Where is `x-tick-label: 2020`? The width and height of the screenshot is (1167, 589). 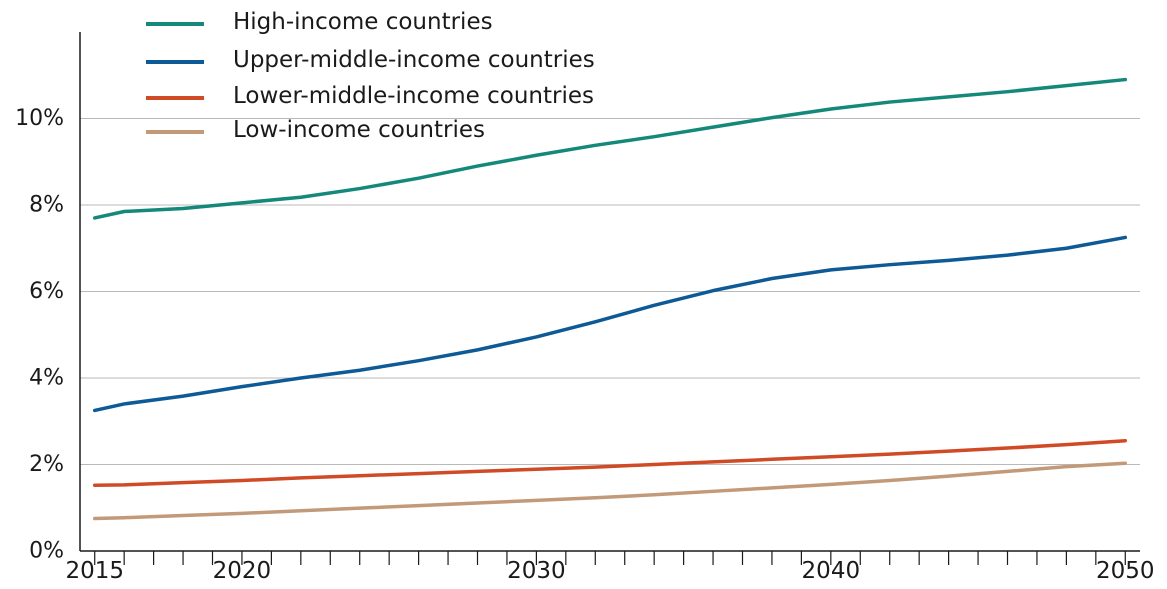 x-tick-label: 2020 is located at coordinates (242, 571).